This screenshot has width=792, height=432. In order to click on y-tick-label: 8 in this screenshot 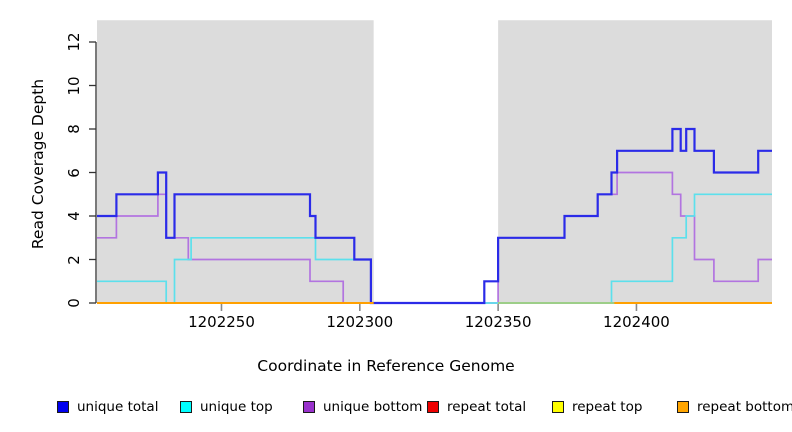, I will do `click(74, 129)`.